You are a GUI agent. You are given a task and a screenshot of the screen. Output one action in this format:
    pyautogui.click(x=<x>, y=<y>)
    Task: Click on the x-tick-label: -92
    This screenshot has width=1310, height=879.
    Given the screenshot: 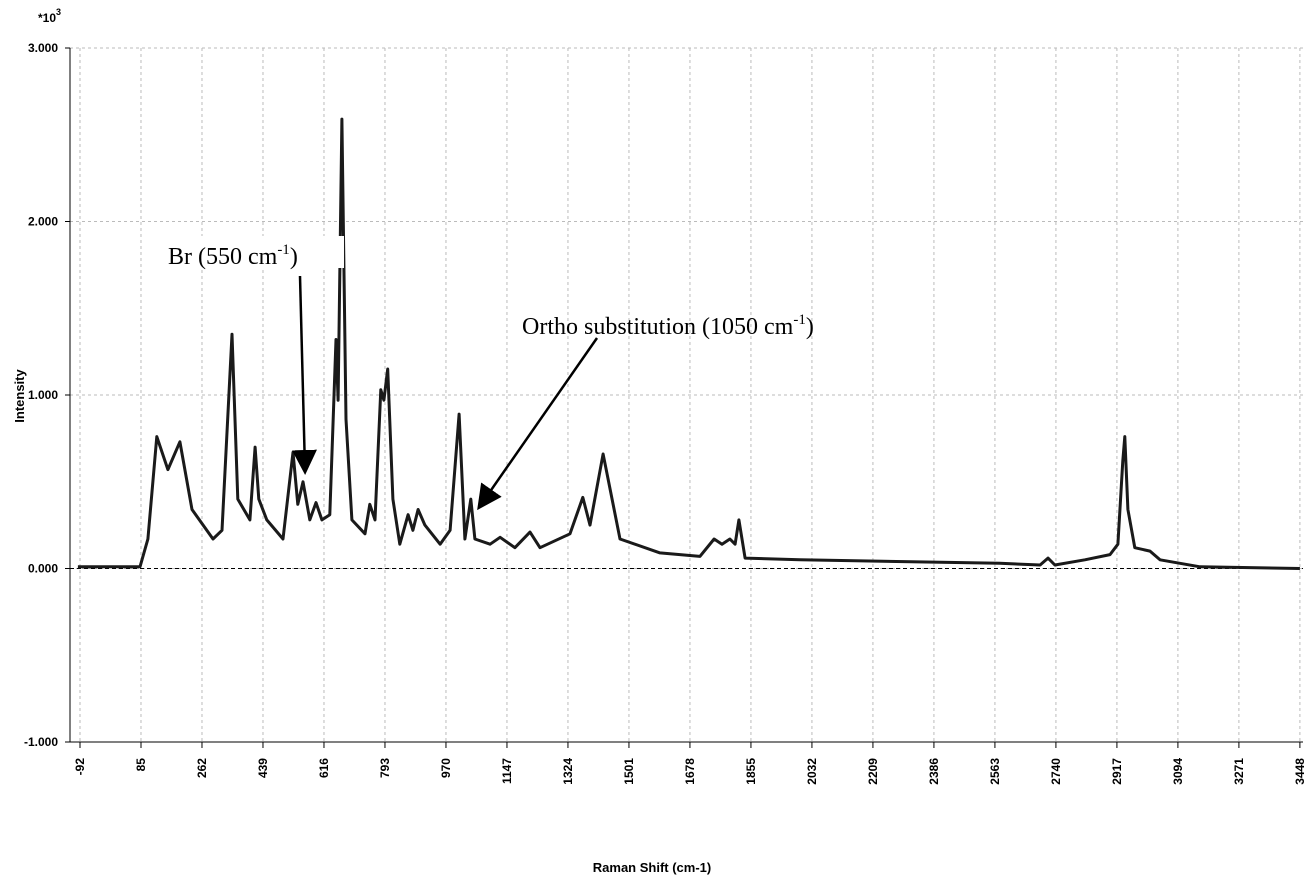 What is the action you would take?
    pyautogui.click(x=80, y=767)
    